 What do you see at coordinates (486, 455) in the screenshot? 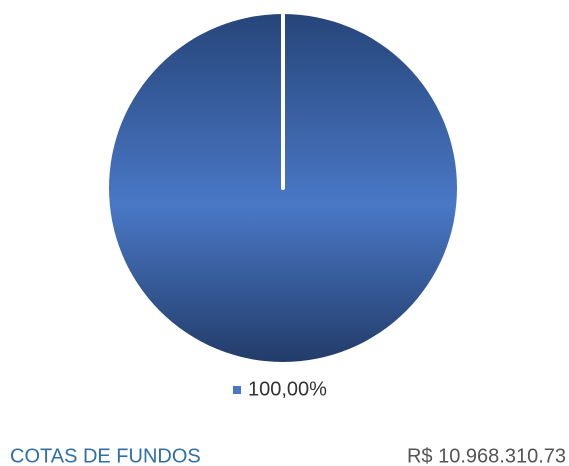
I see `row-amount: R$ 10.968.310.73` at bounding box center [486, 455].